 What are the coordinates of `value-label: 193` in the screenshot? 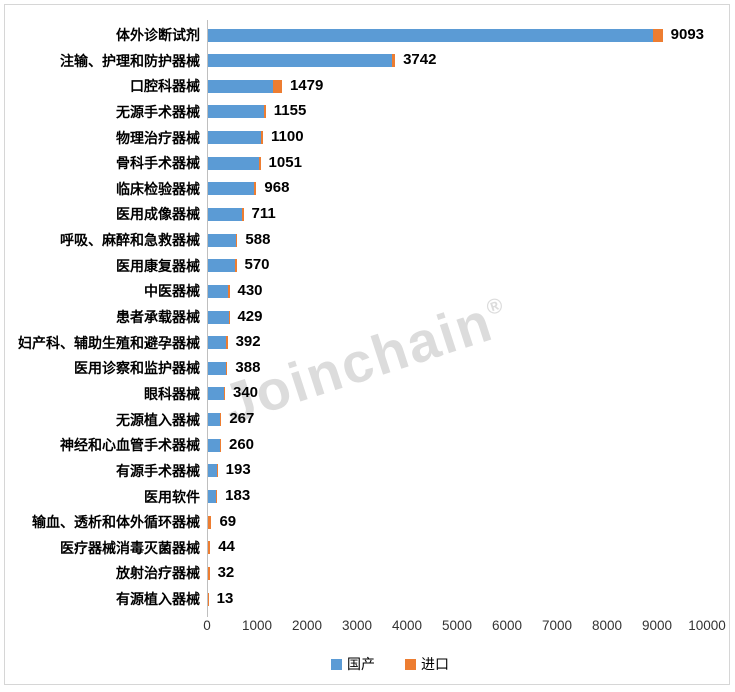 It's located at (238, 470).